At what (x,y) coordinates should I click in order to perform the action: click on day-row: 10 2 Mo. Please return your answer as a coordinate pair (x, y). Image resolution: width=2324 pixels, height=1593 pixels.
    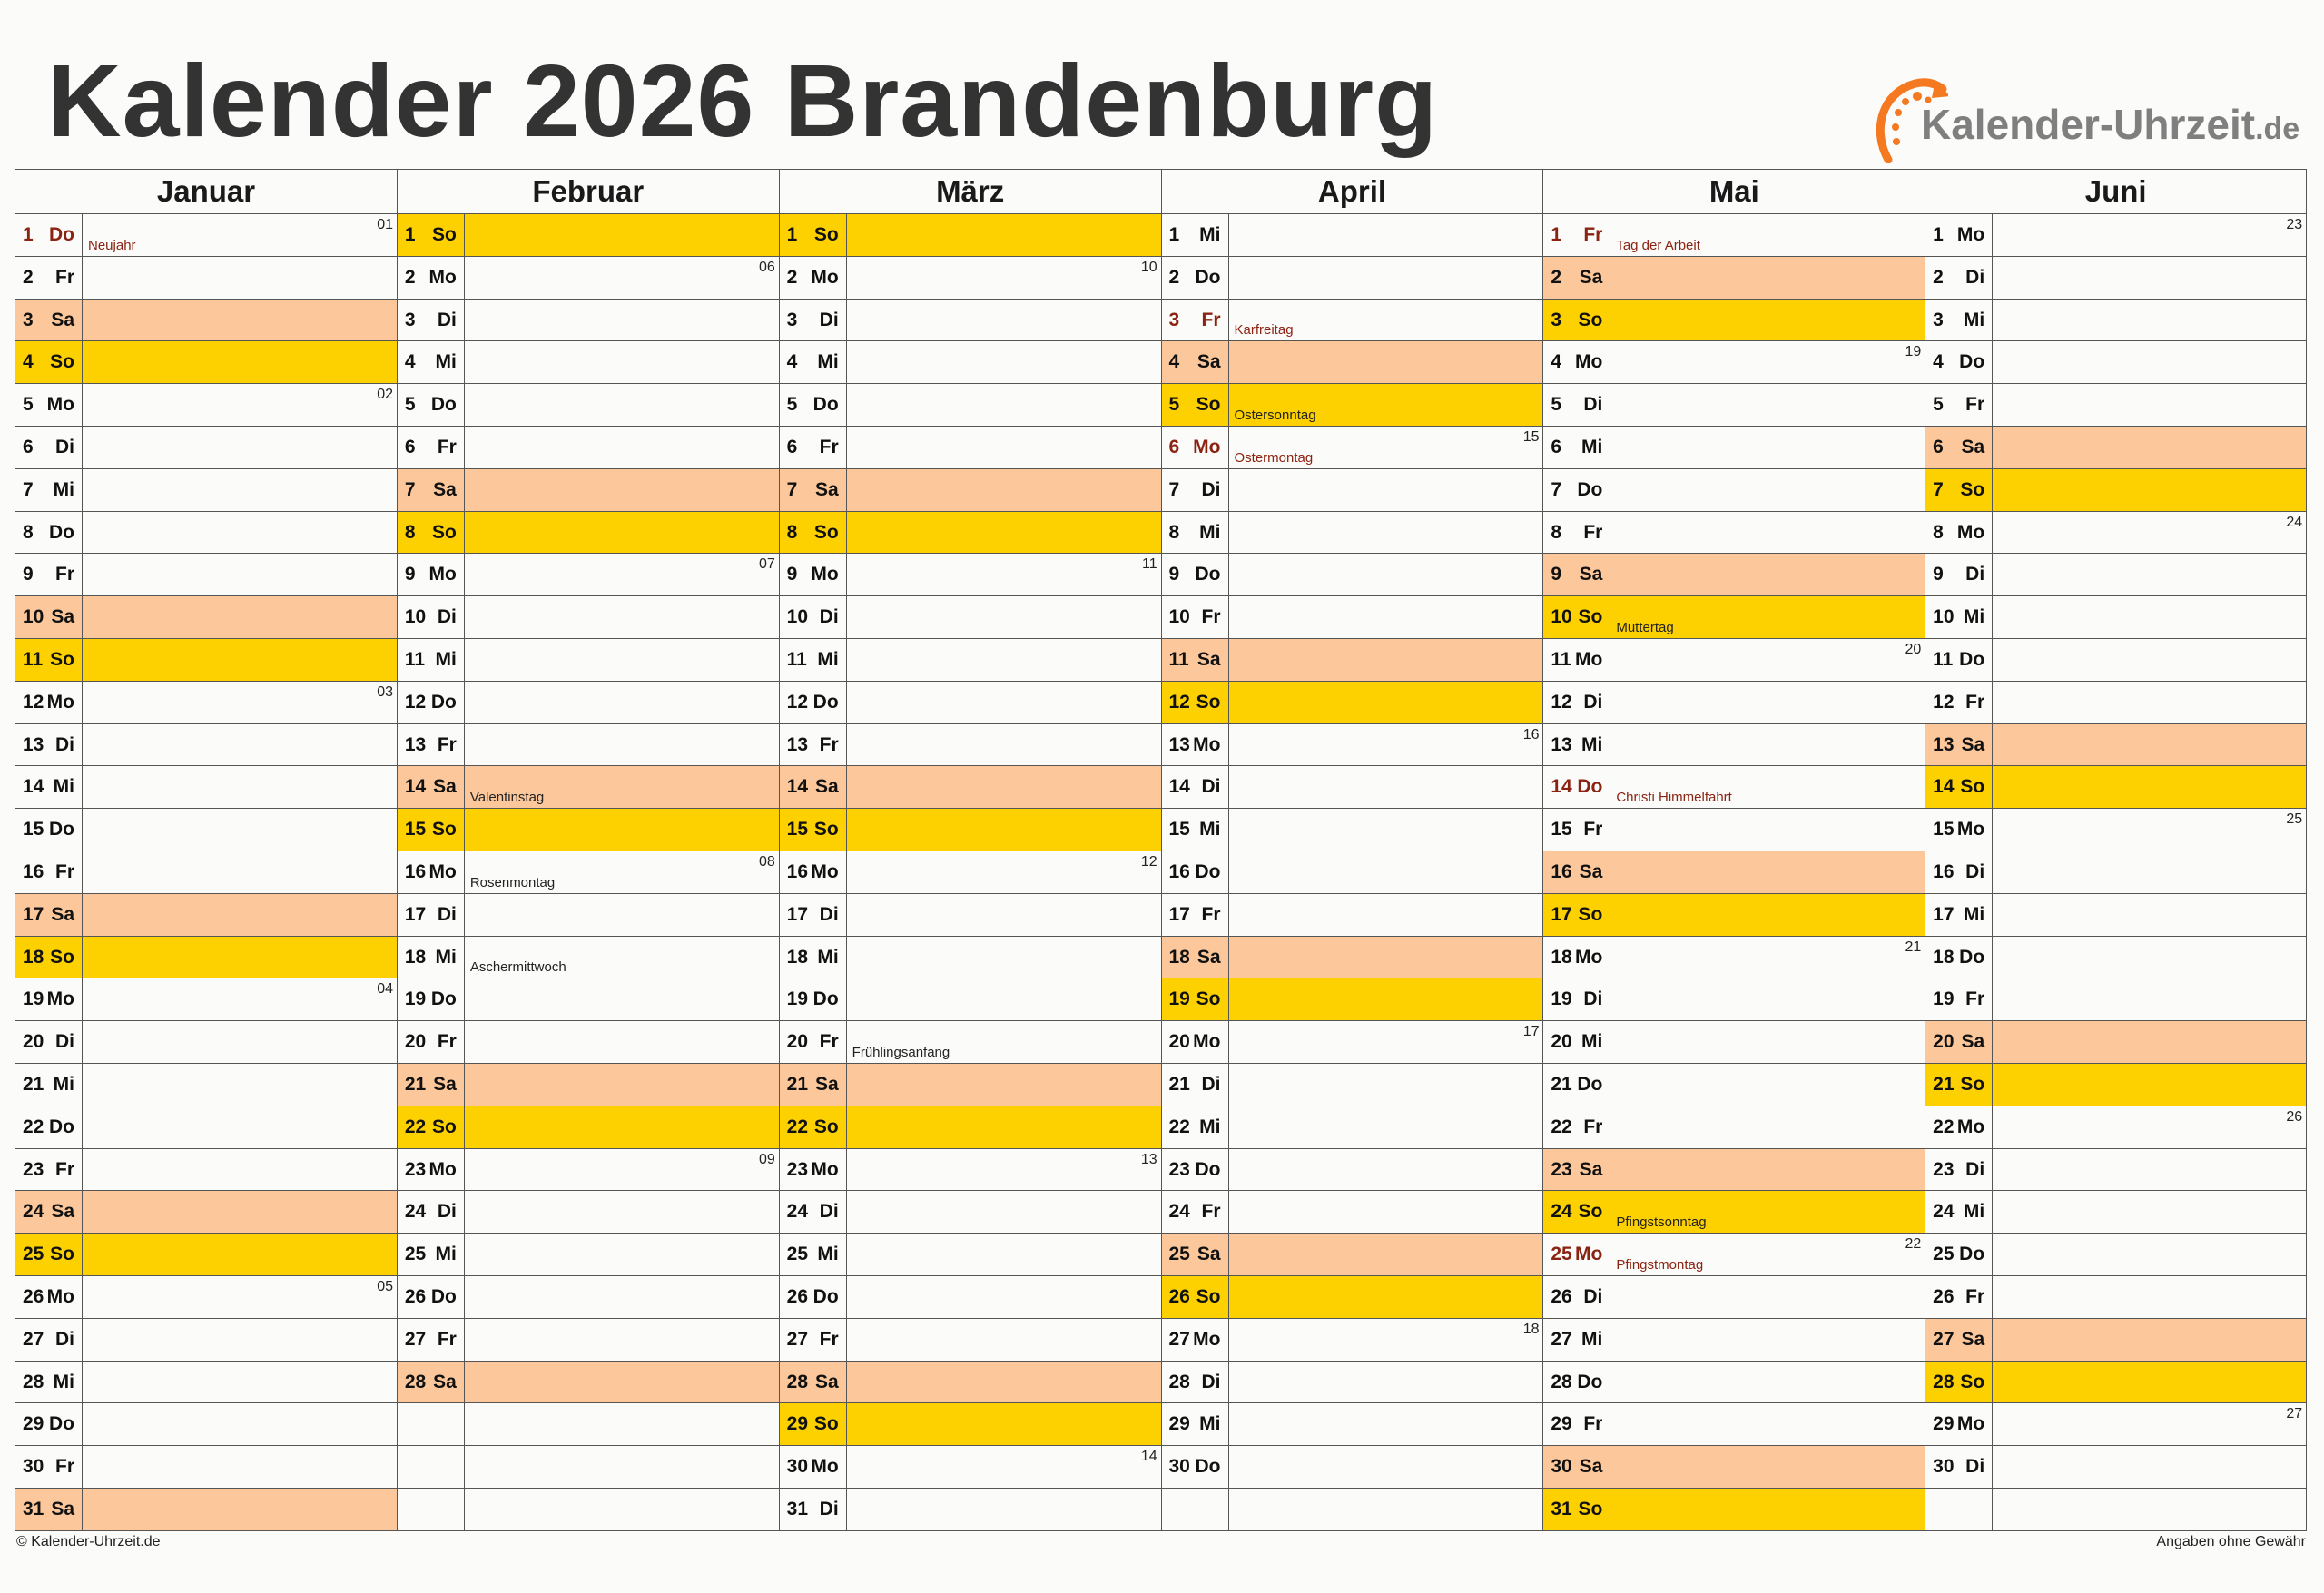
    Looking at the image, I should click on (969, 278).